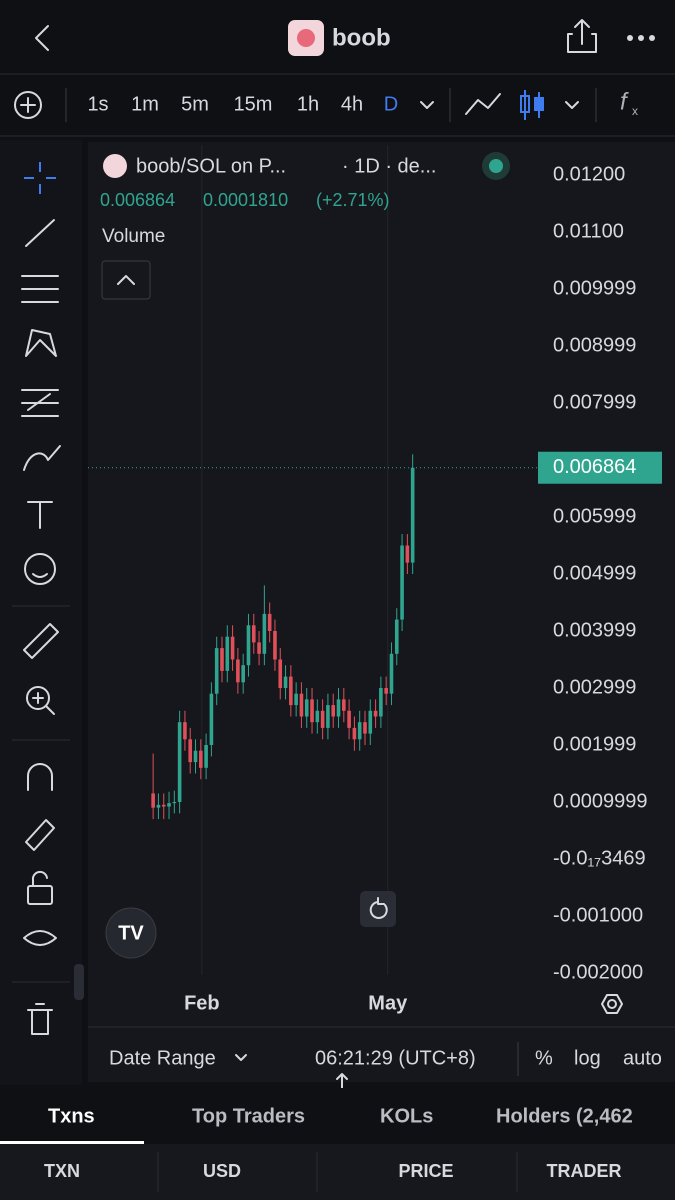 The image size is (675, 1200). Describe the element at coordinates (532, 105) in the screenshot. I see `candle-chart-button` at that location.